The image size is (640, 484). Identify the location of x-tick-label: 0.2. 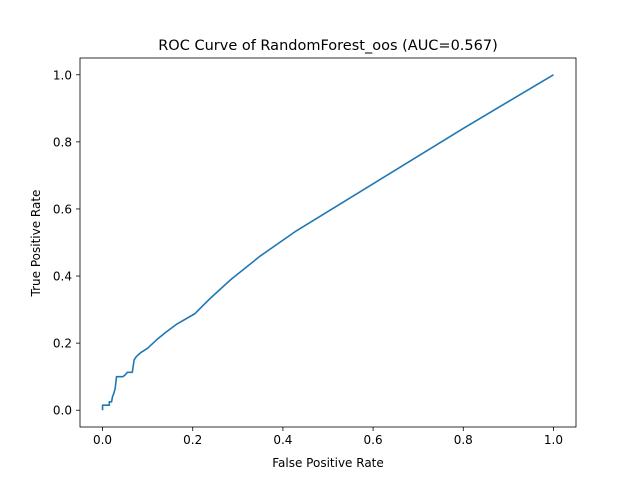
(192, 440).